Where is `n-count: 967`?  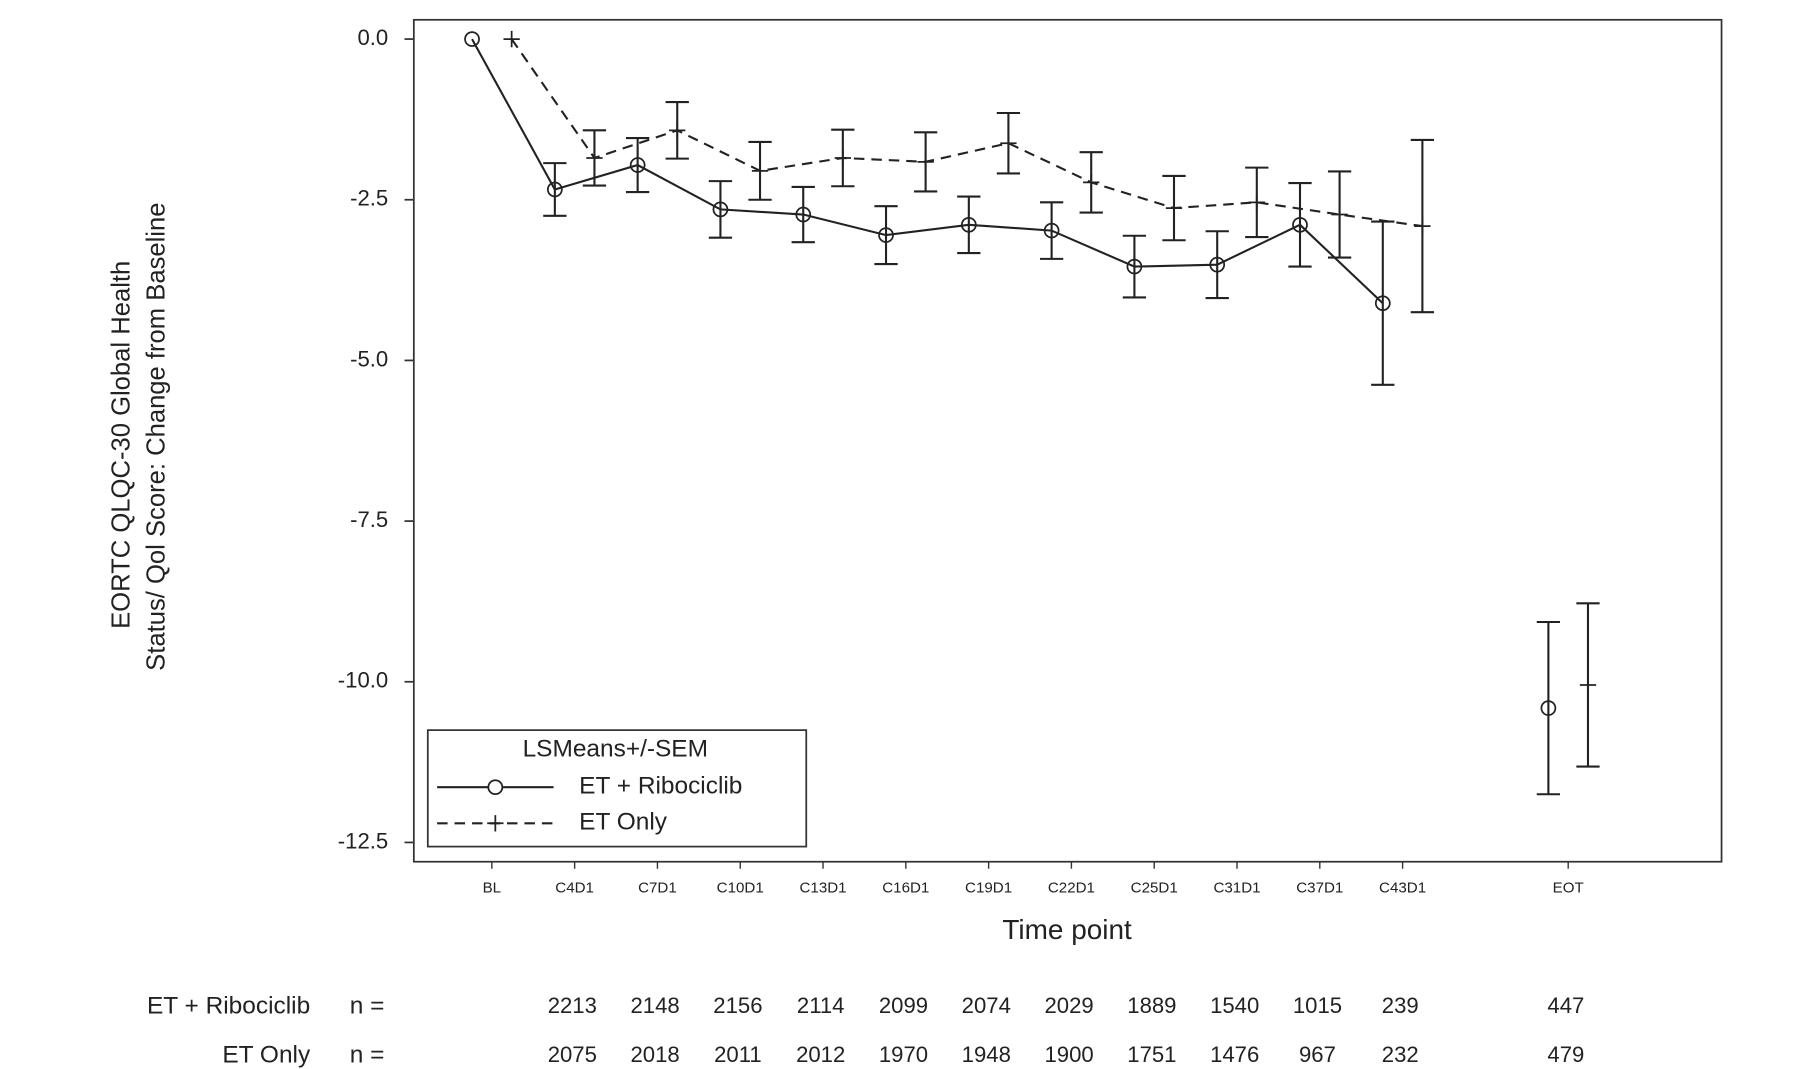 n-count: 967 is located at coordinates (1317, 1054).